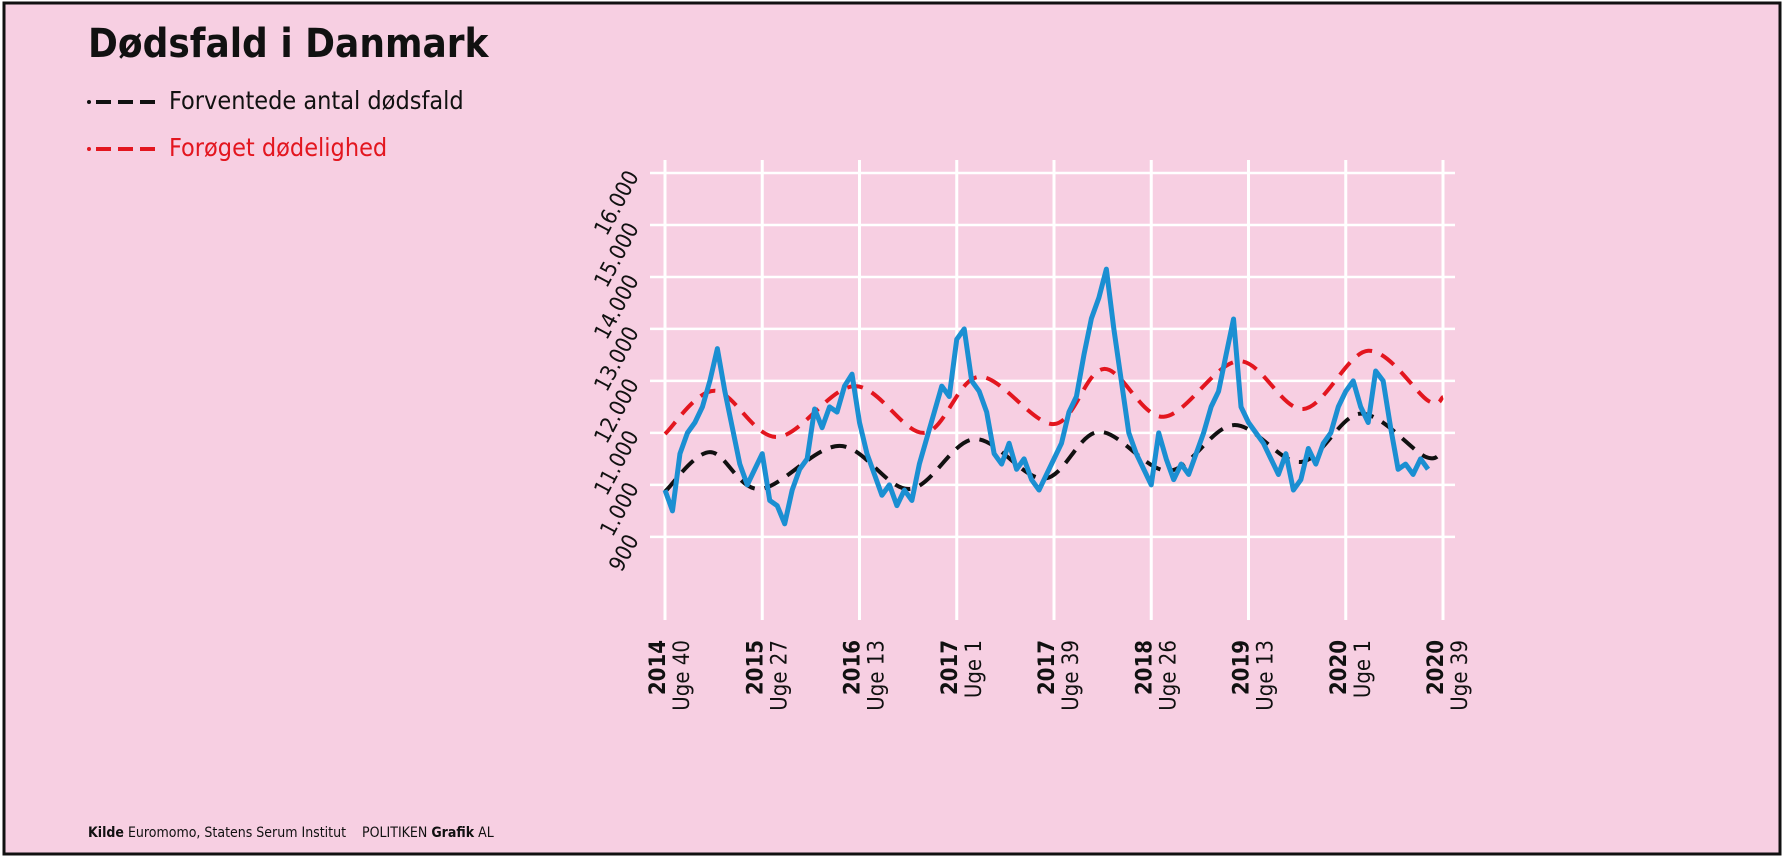  Describe the element at coordinates (658, 667) in the screenshot. I see `x-tick-label: 2014` at that location.